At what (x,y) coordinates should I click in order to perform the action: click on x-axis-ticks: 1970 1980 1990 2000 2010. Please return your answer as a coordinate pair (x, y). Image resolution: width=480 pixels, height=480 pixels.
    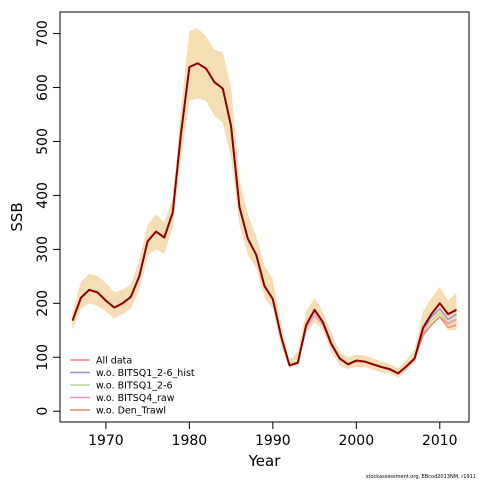
    Looking at the image, I should click on (273, 435).